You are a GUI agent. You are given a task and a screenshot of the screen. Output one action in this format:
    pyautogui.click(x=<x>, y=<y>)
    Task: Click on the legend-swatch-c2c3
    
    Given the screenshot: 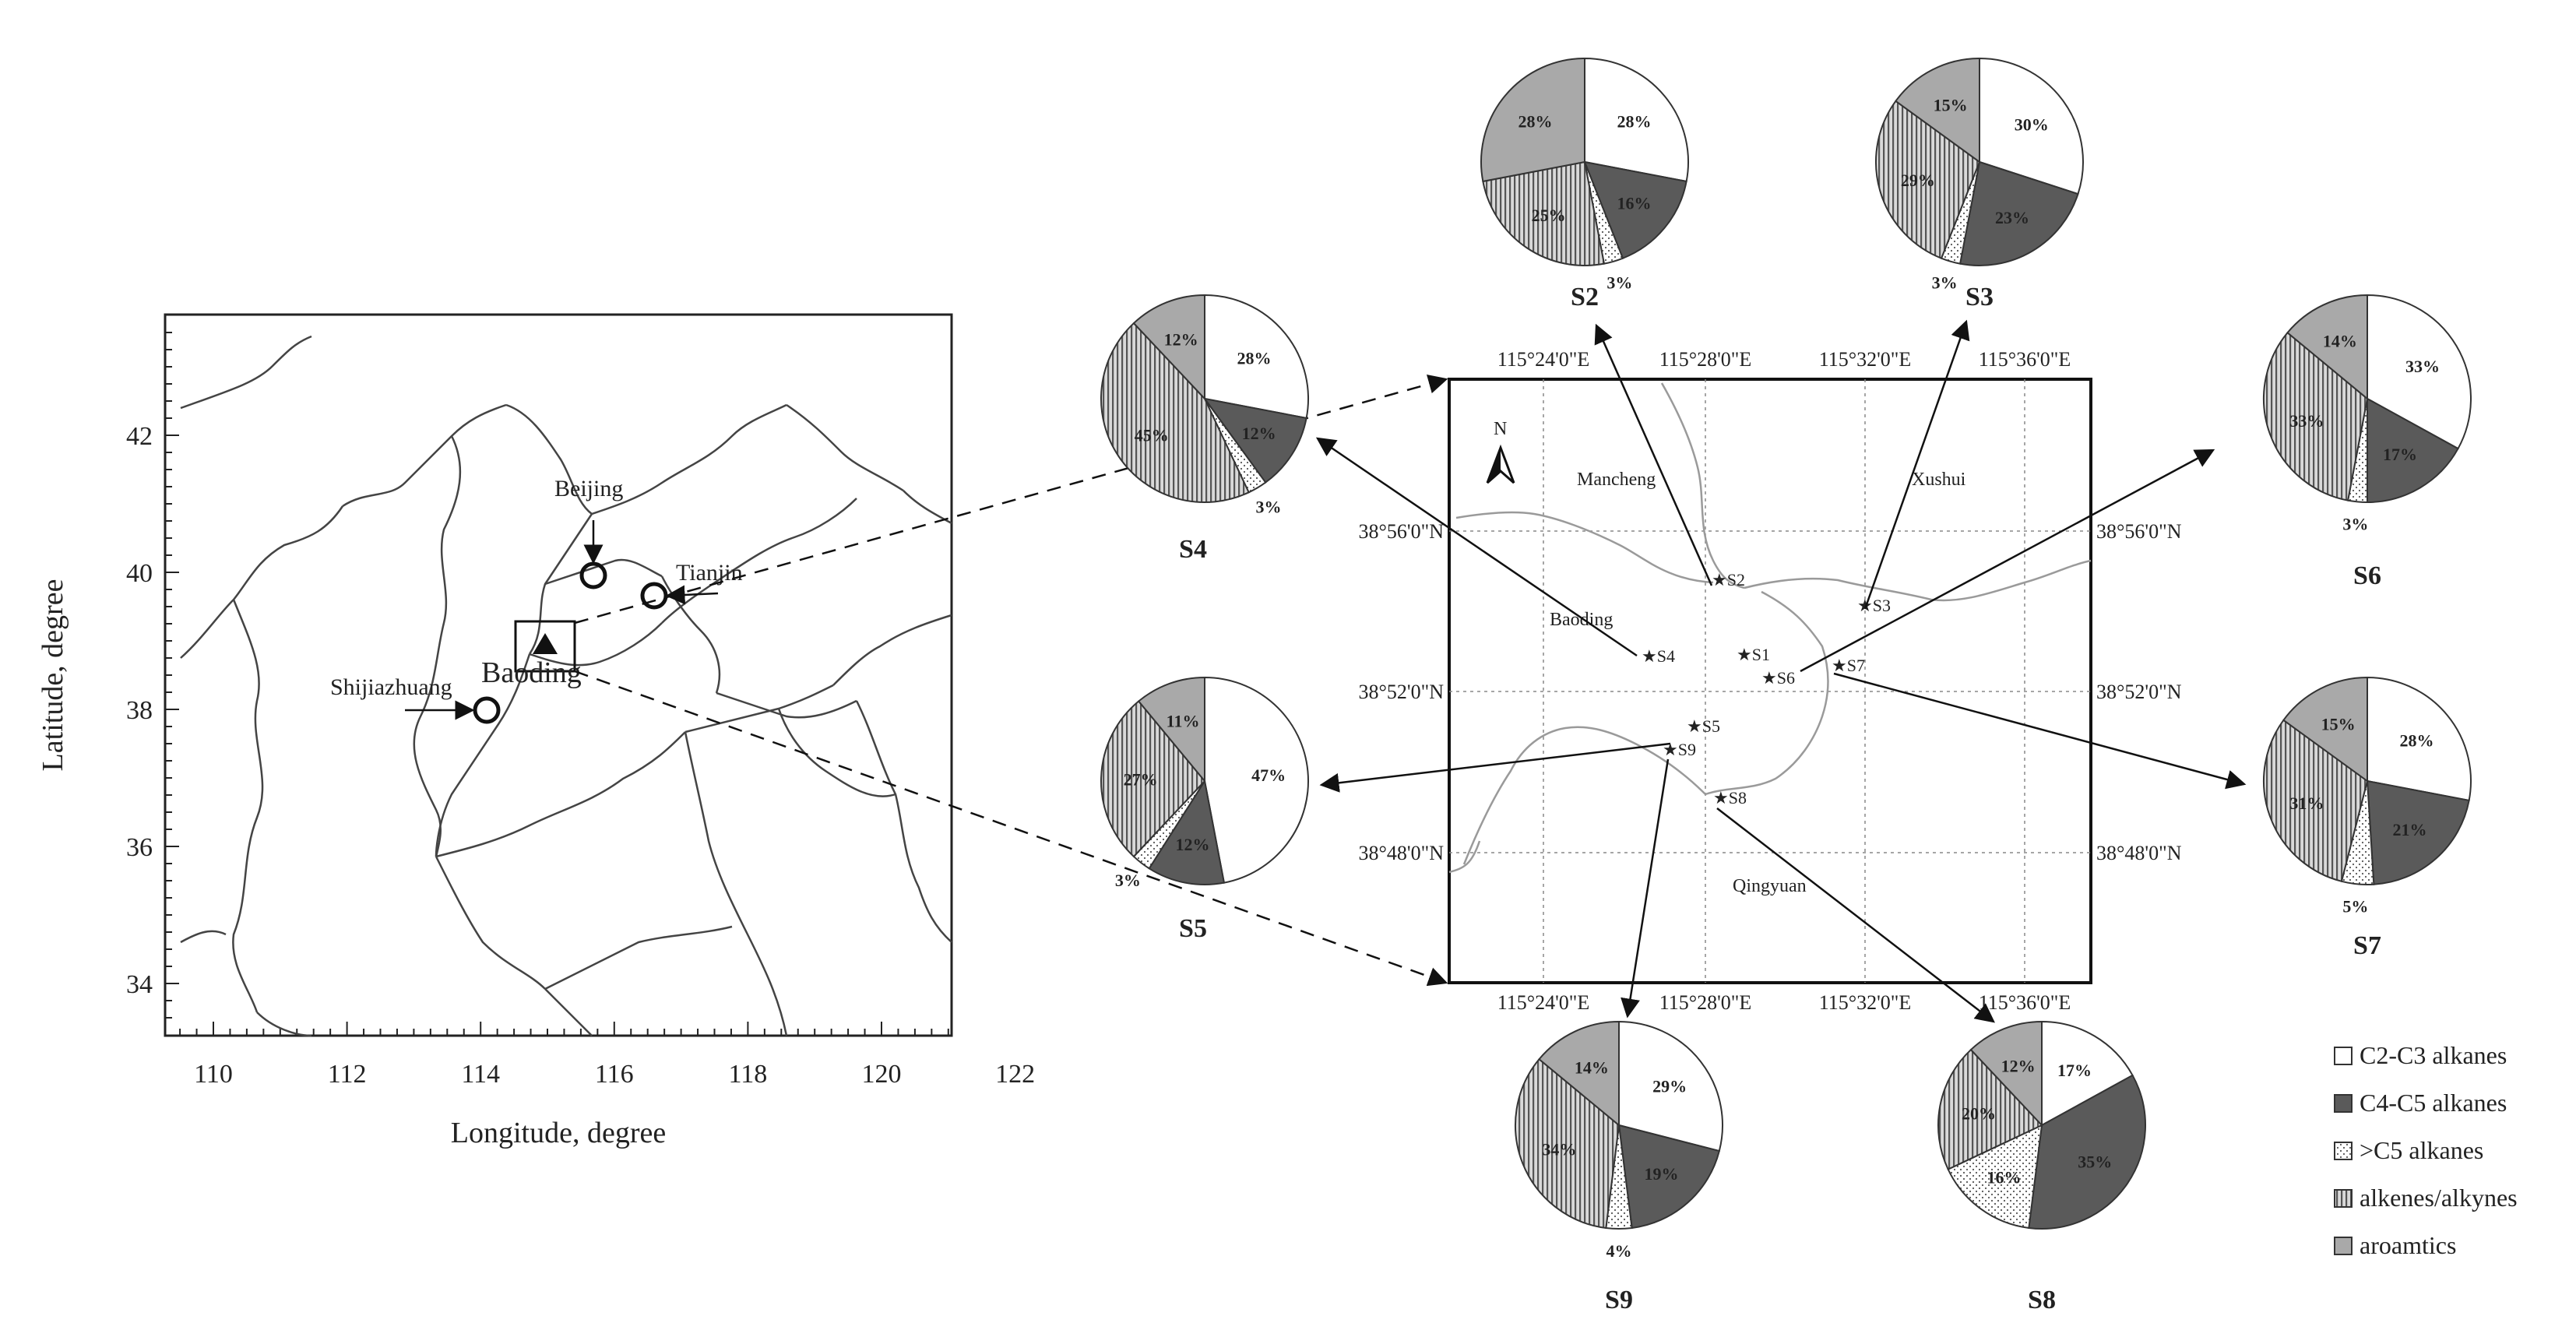 What is the action you would take?
    pyautogui.click(x=2343, y=1056)
    